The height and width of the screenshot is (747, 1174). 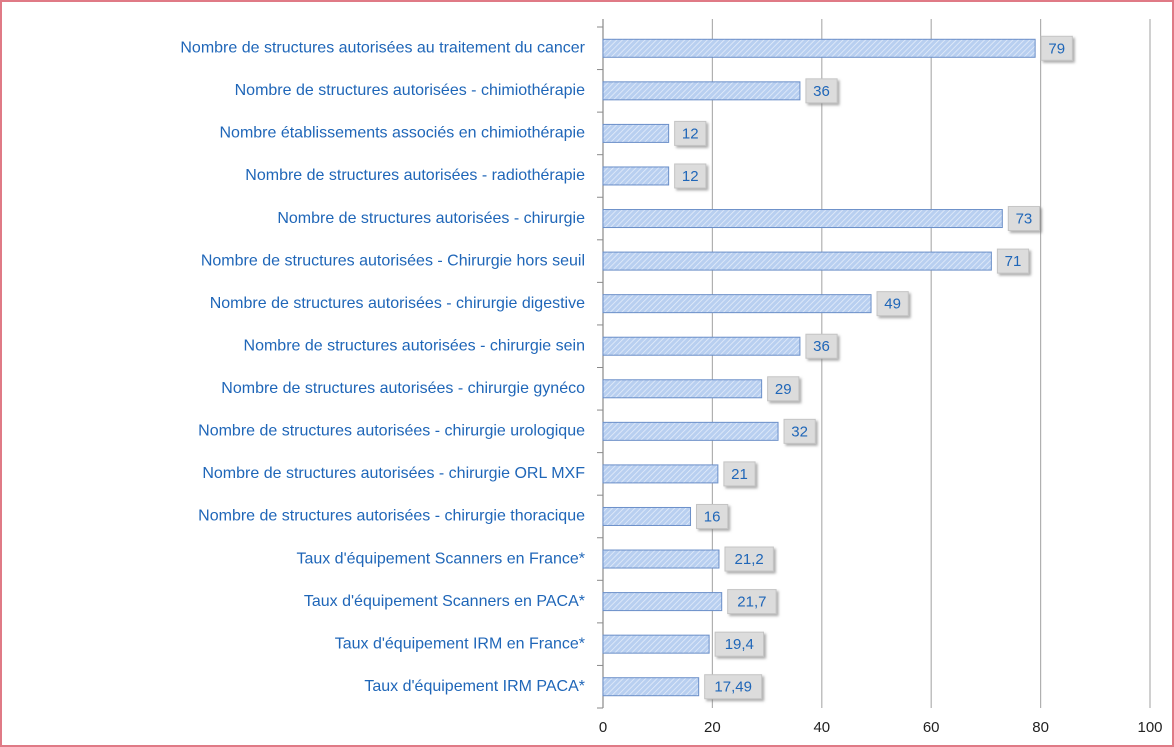 I want to click on x-tick-label: 60, so click(x=931, y=727).